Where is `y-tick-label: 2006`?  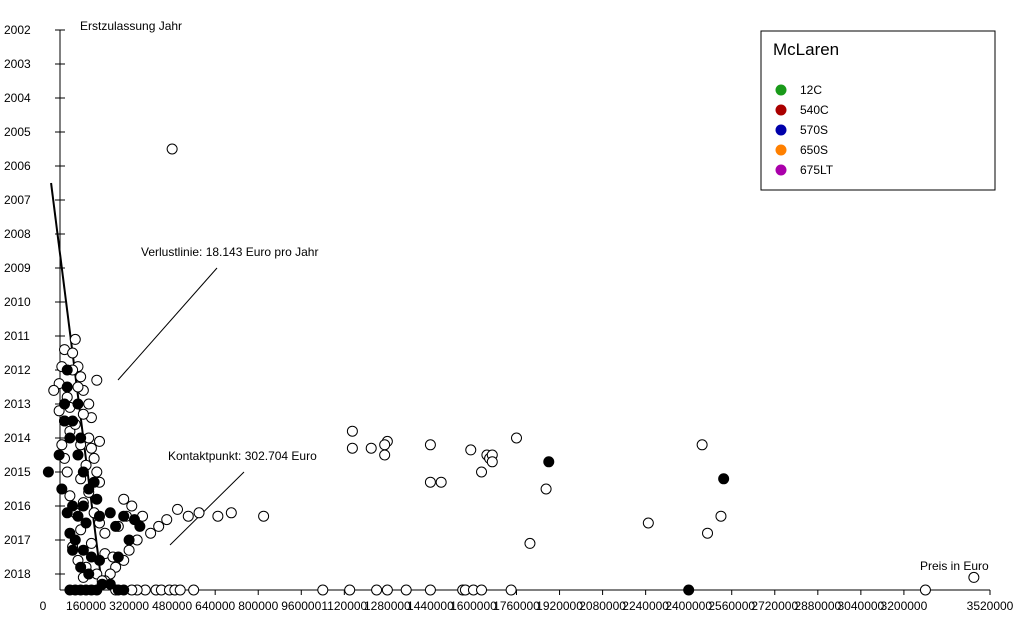
y-tick-label: 2006 is located at coordinates (17, 166).